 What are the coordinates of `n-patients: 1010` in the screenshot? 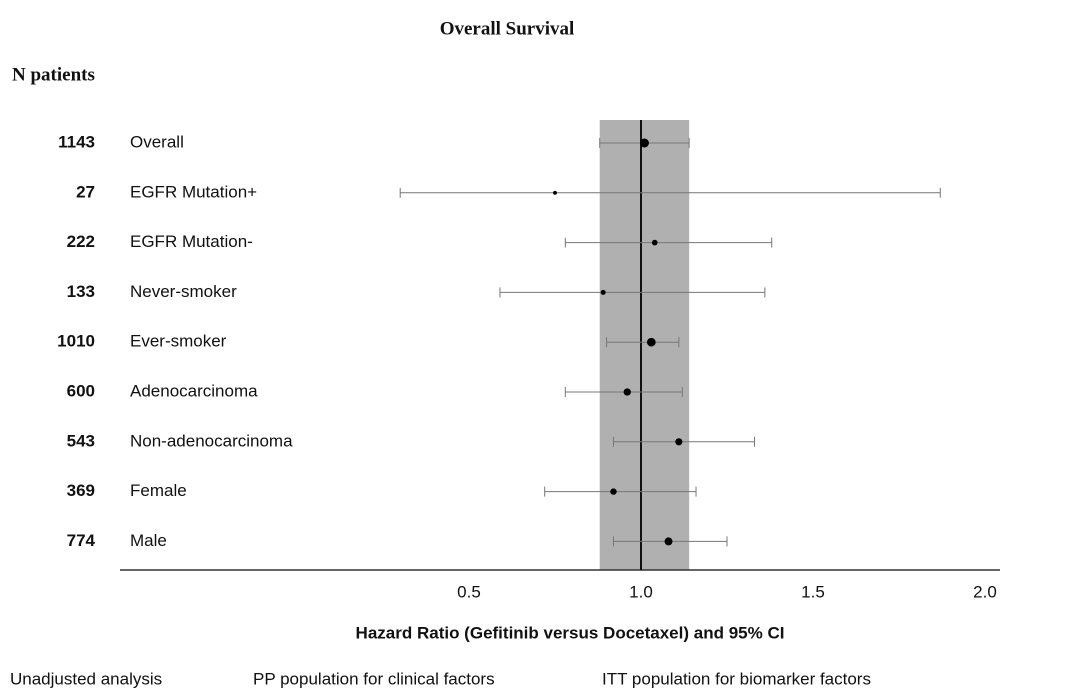 It's located at (76, 341).